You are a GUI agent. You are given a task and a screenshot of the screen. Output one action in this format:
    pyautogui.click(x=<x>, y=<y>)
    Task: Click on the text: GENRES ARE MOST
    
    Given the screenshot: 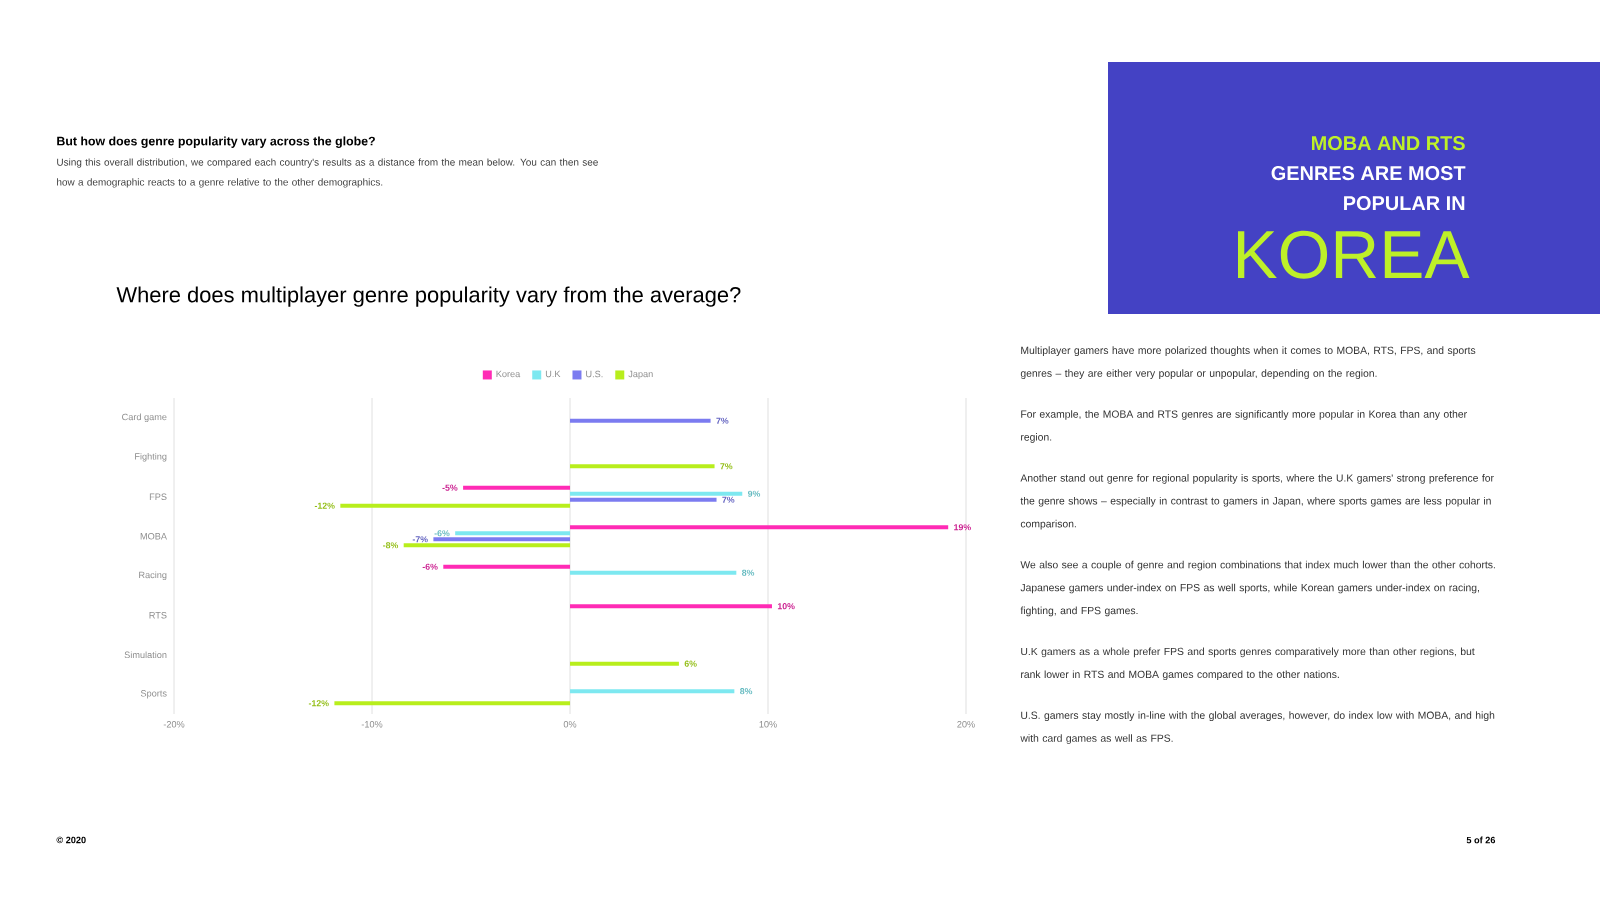 What is the action you would take?
    pyautogui.click(x=1368, y=173)
    